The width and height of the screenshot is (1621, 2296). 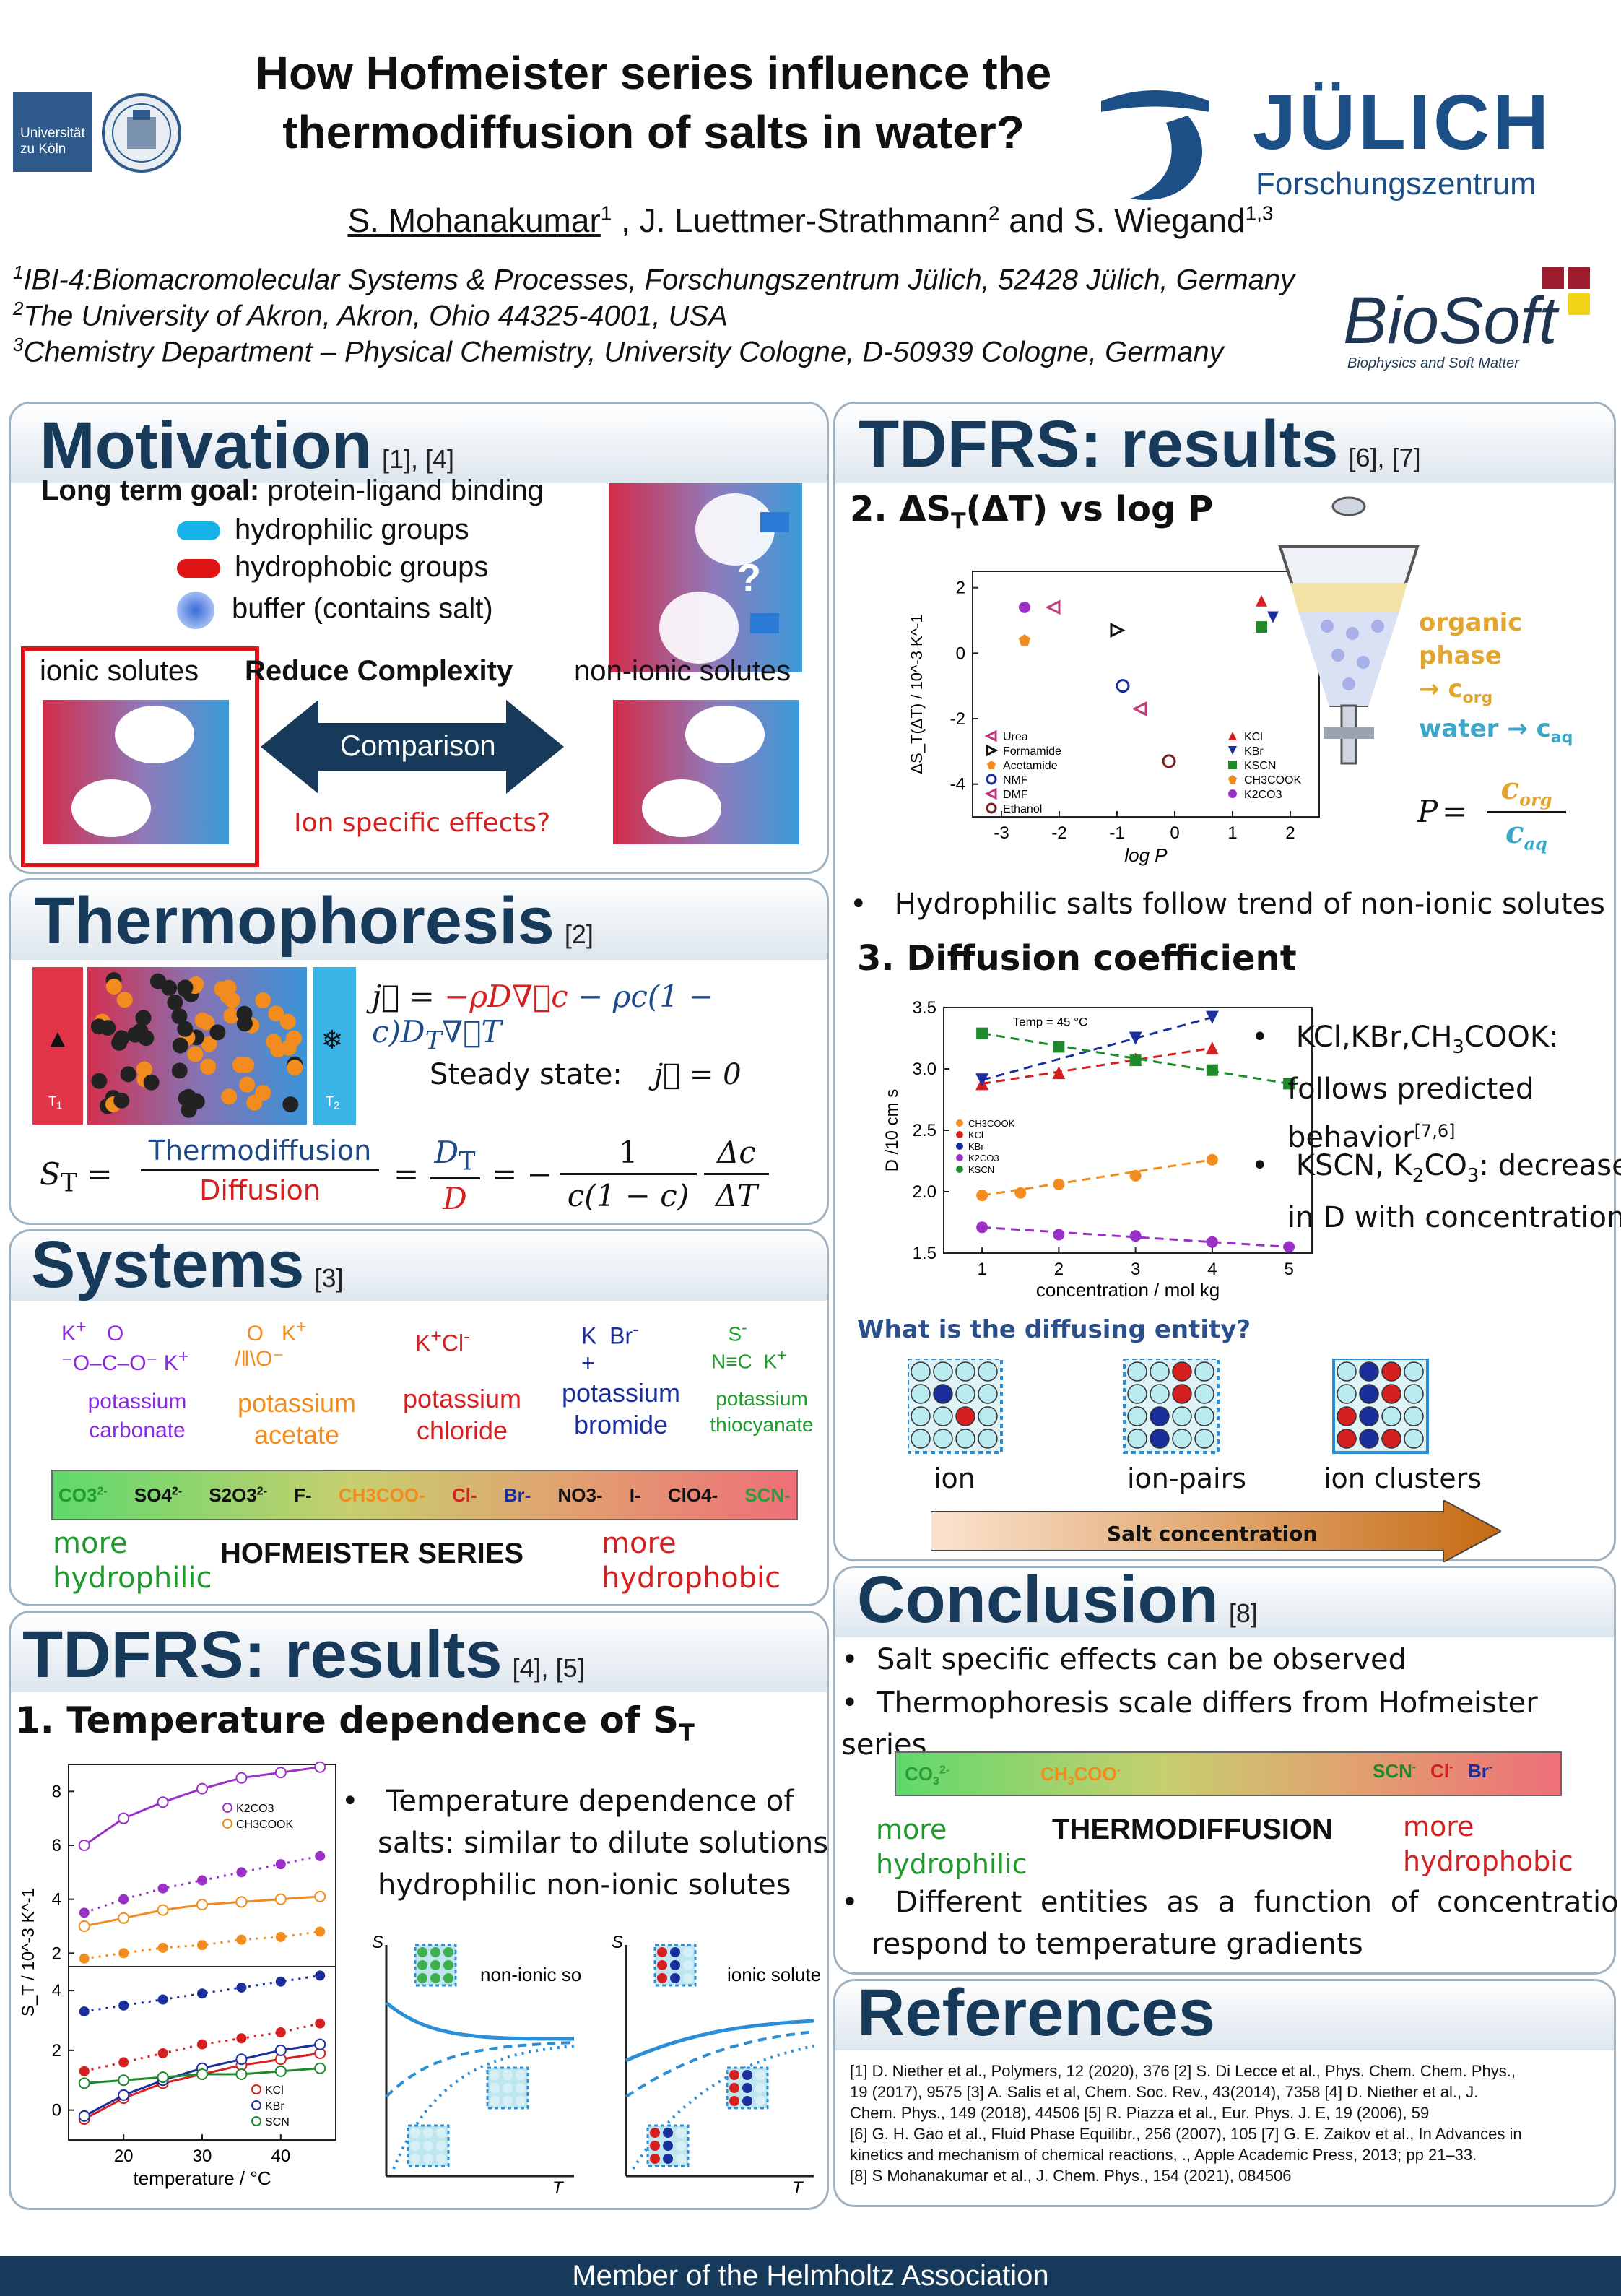 I want to click on y-tick-label: -4, so click(x=957, y=784).